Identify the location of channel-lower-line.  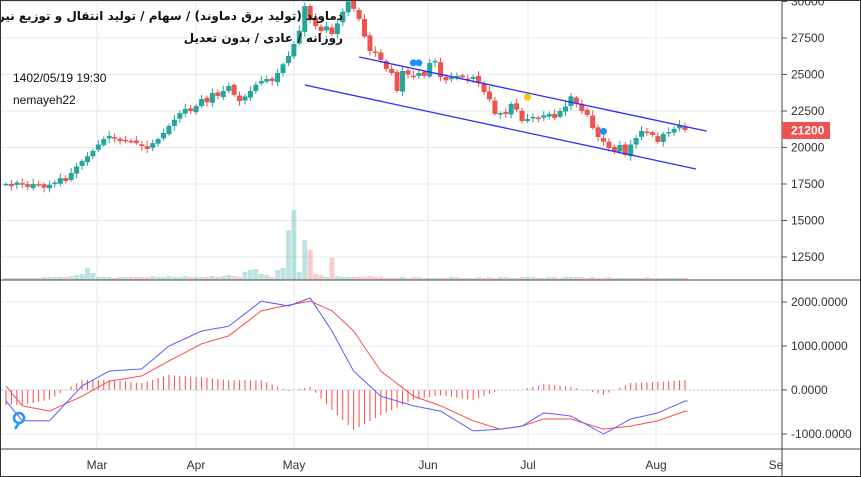
(500, 127).